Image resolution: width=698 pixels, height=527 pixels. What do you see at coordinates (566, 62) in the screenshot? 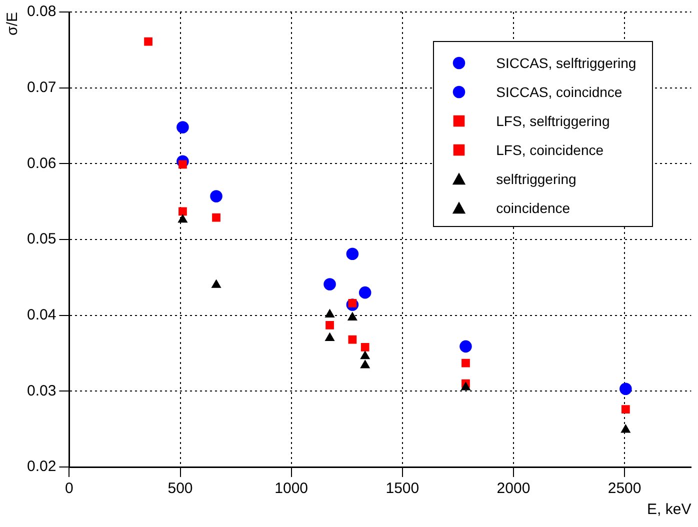
I see `legend-label: SICCAS, selftriggering` at bounding box center [566, 62].